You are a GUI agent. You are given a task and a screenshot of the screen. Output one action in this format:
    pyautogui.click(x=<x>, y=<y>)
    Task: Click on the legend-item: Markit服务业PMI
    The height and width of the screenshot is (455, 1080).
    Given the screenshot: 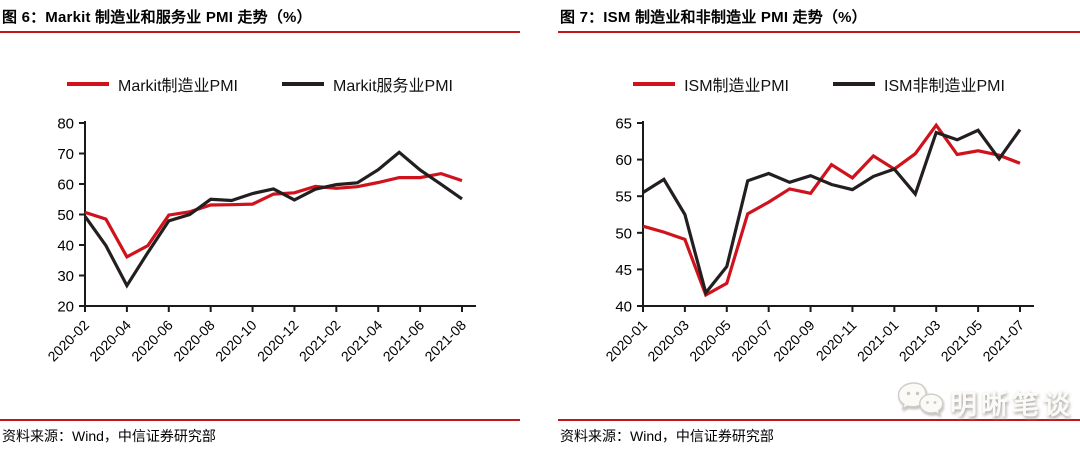 What is the action you would take?
    pyautogui.click(x=367, y=84)
    